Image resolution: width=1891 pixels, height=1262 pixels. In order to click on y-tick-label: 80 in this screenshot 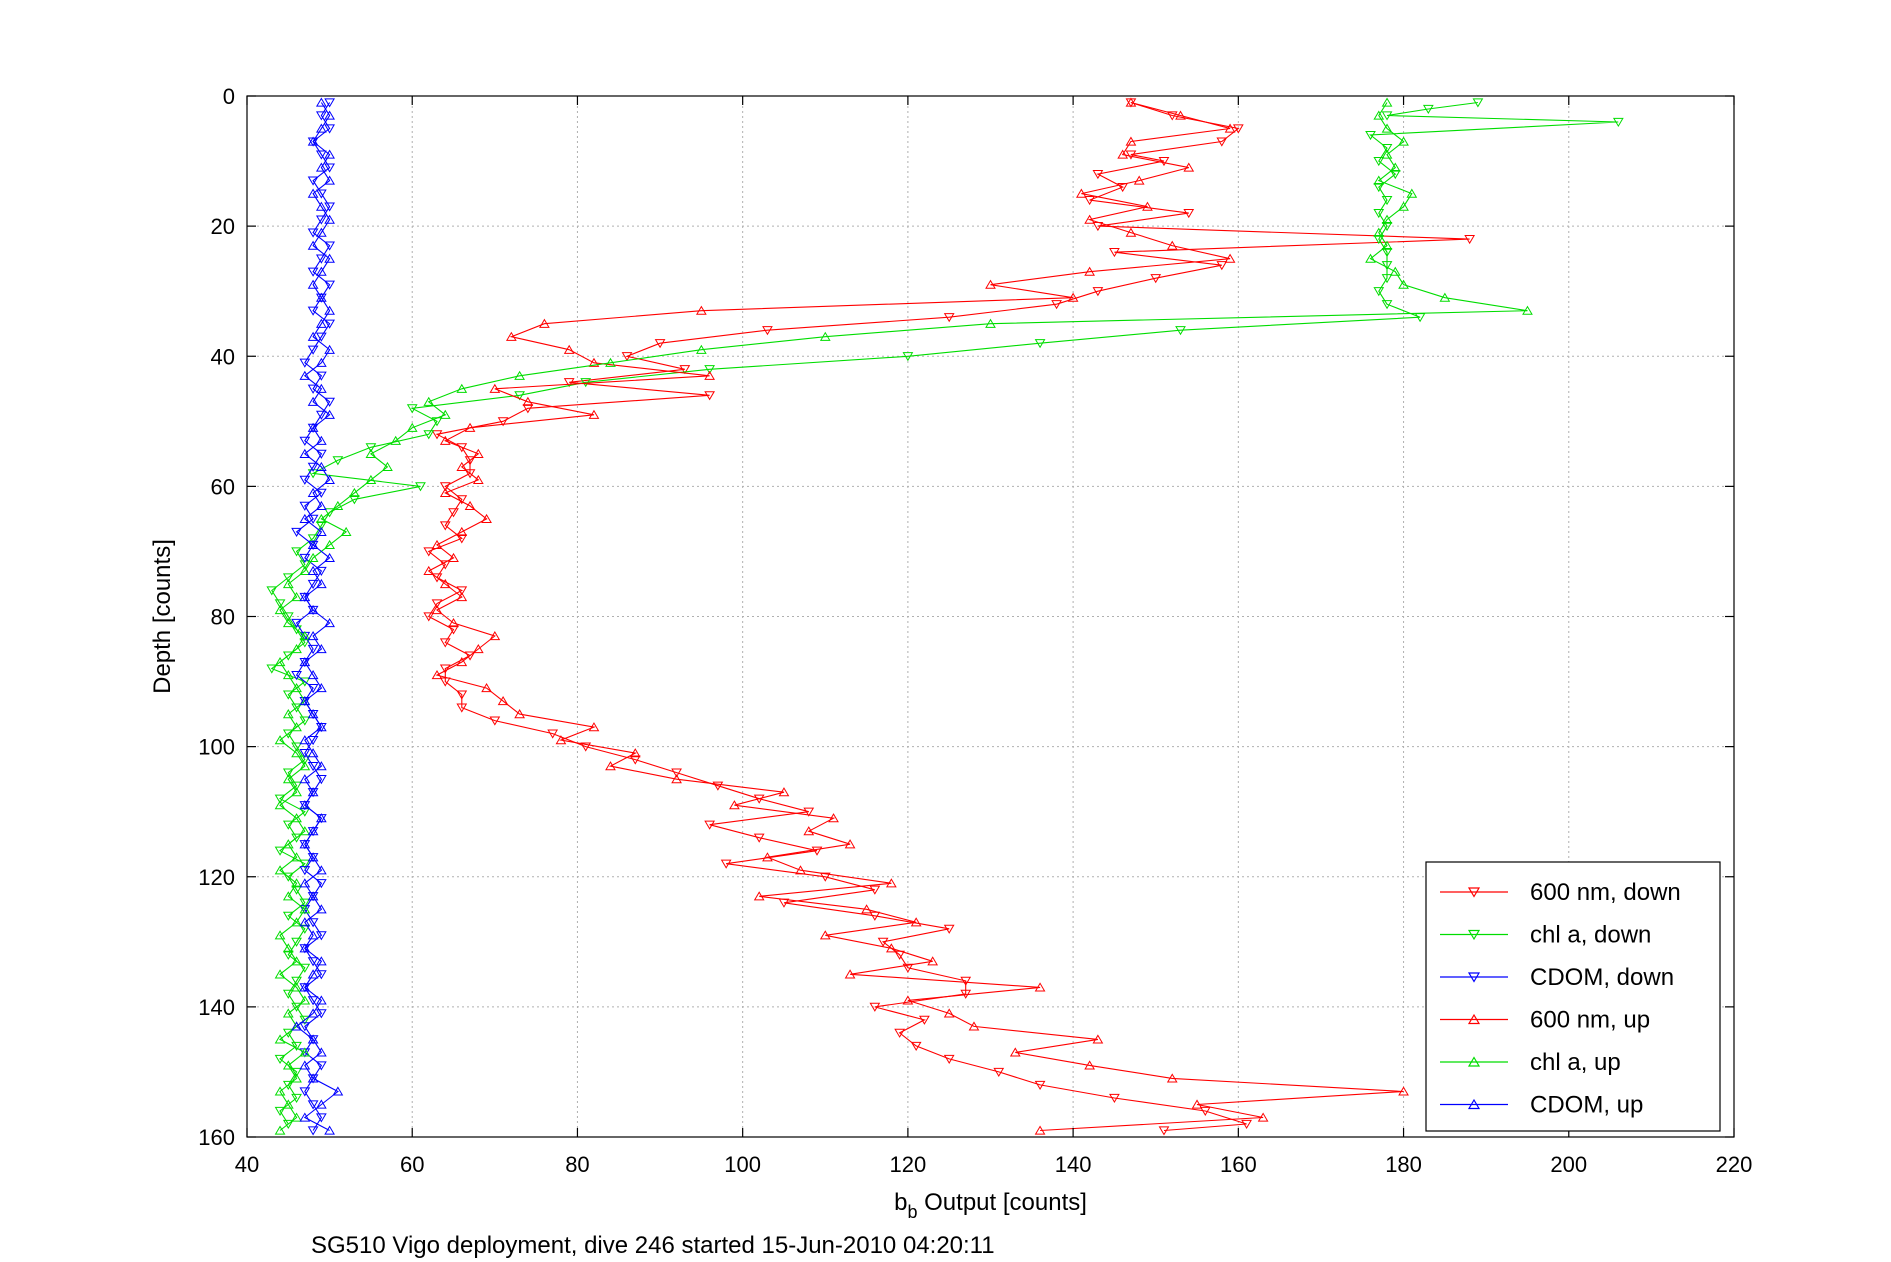, I will do `click(223, 617)`.